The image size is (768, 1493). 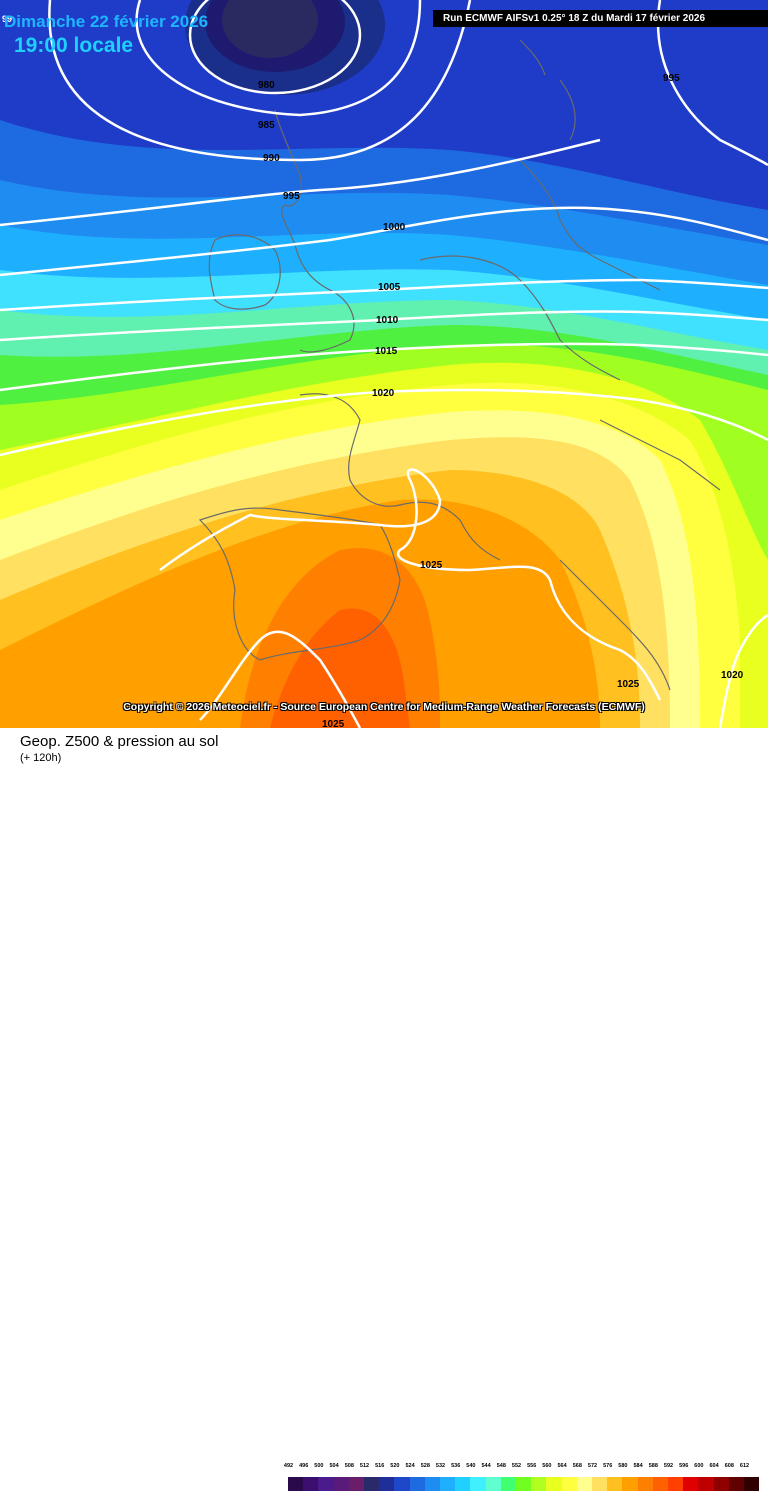 I want to click on footer-subtitle: (+ 120h), so click(x=41, y=758).